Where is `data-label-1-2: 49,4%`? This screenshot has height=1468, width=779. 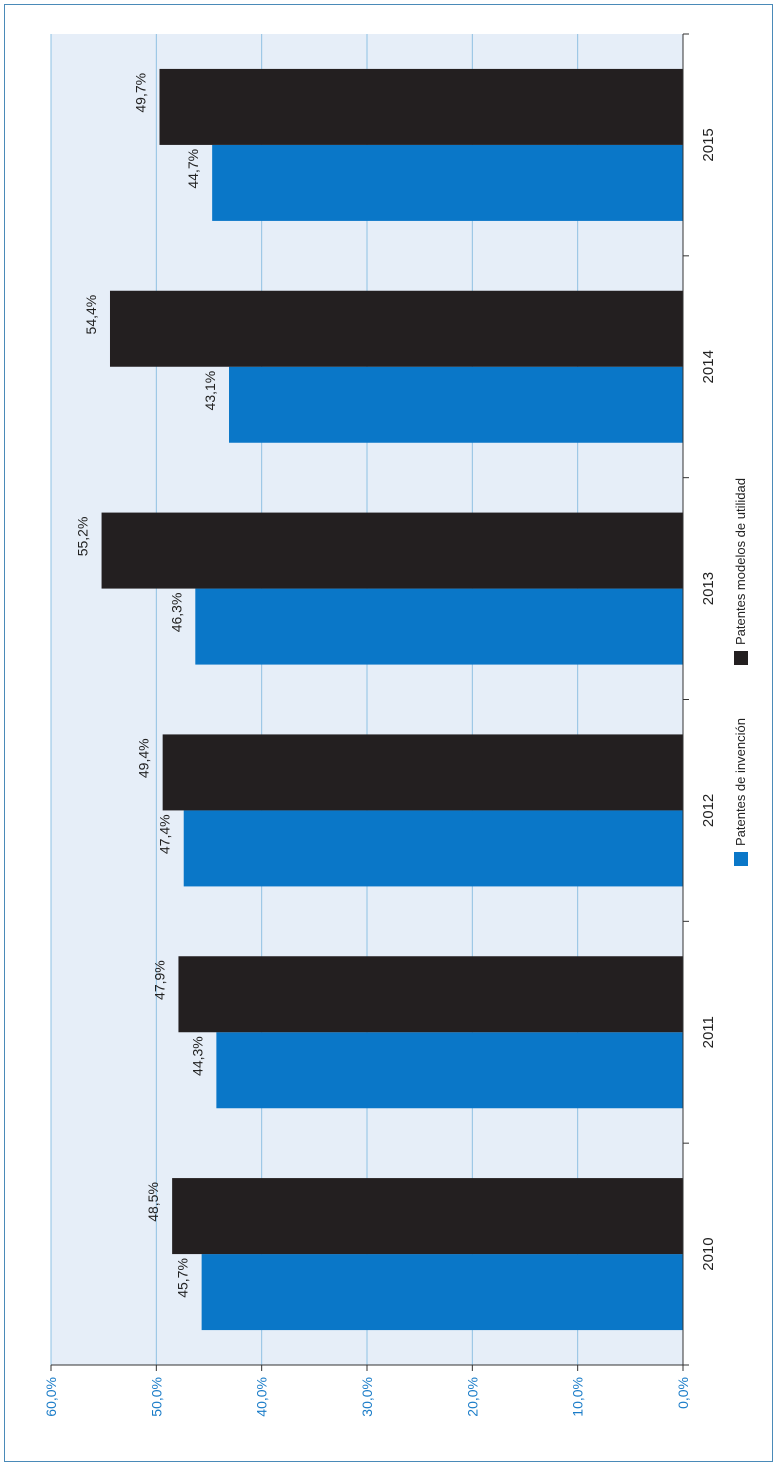 data-label-1-2: 49,4% is located at coordinates (144, 758).